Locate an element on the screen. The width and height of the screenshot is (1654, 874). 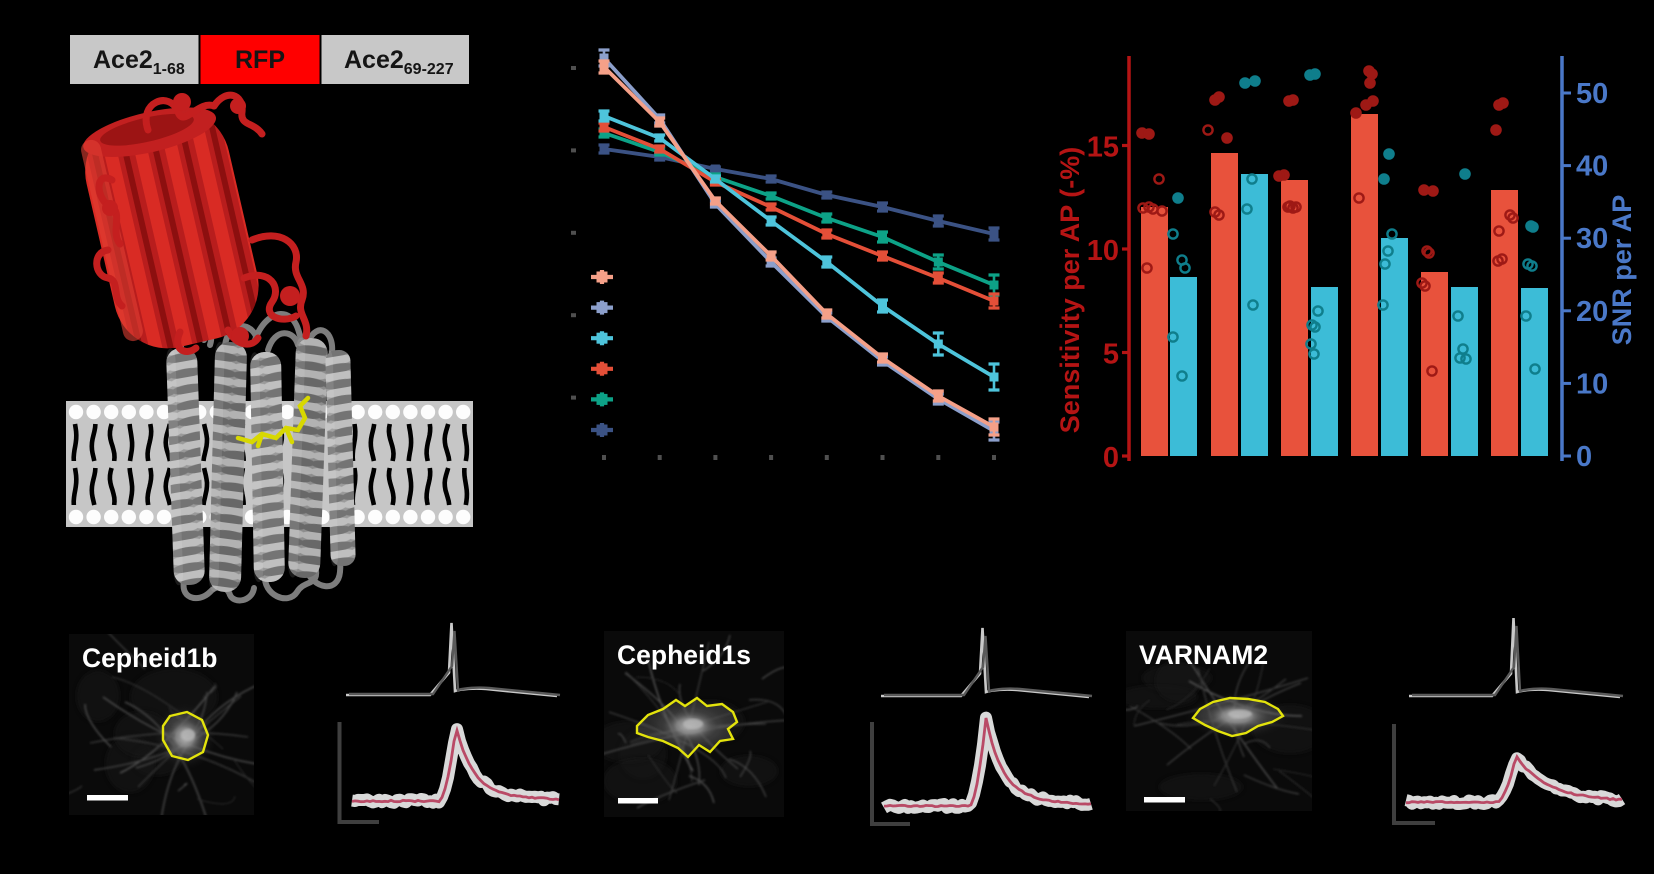
svg-text: 40 is located at coordinates (1592, 167).